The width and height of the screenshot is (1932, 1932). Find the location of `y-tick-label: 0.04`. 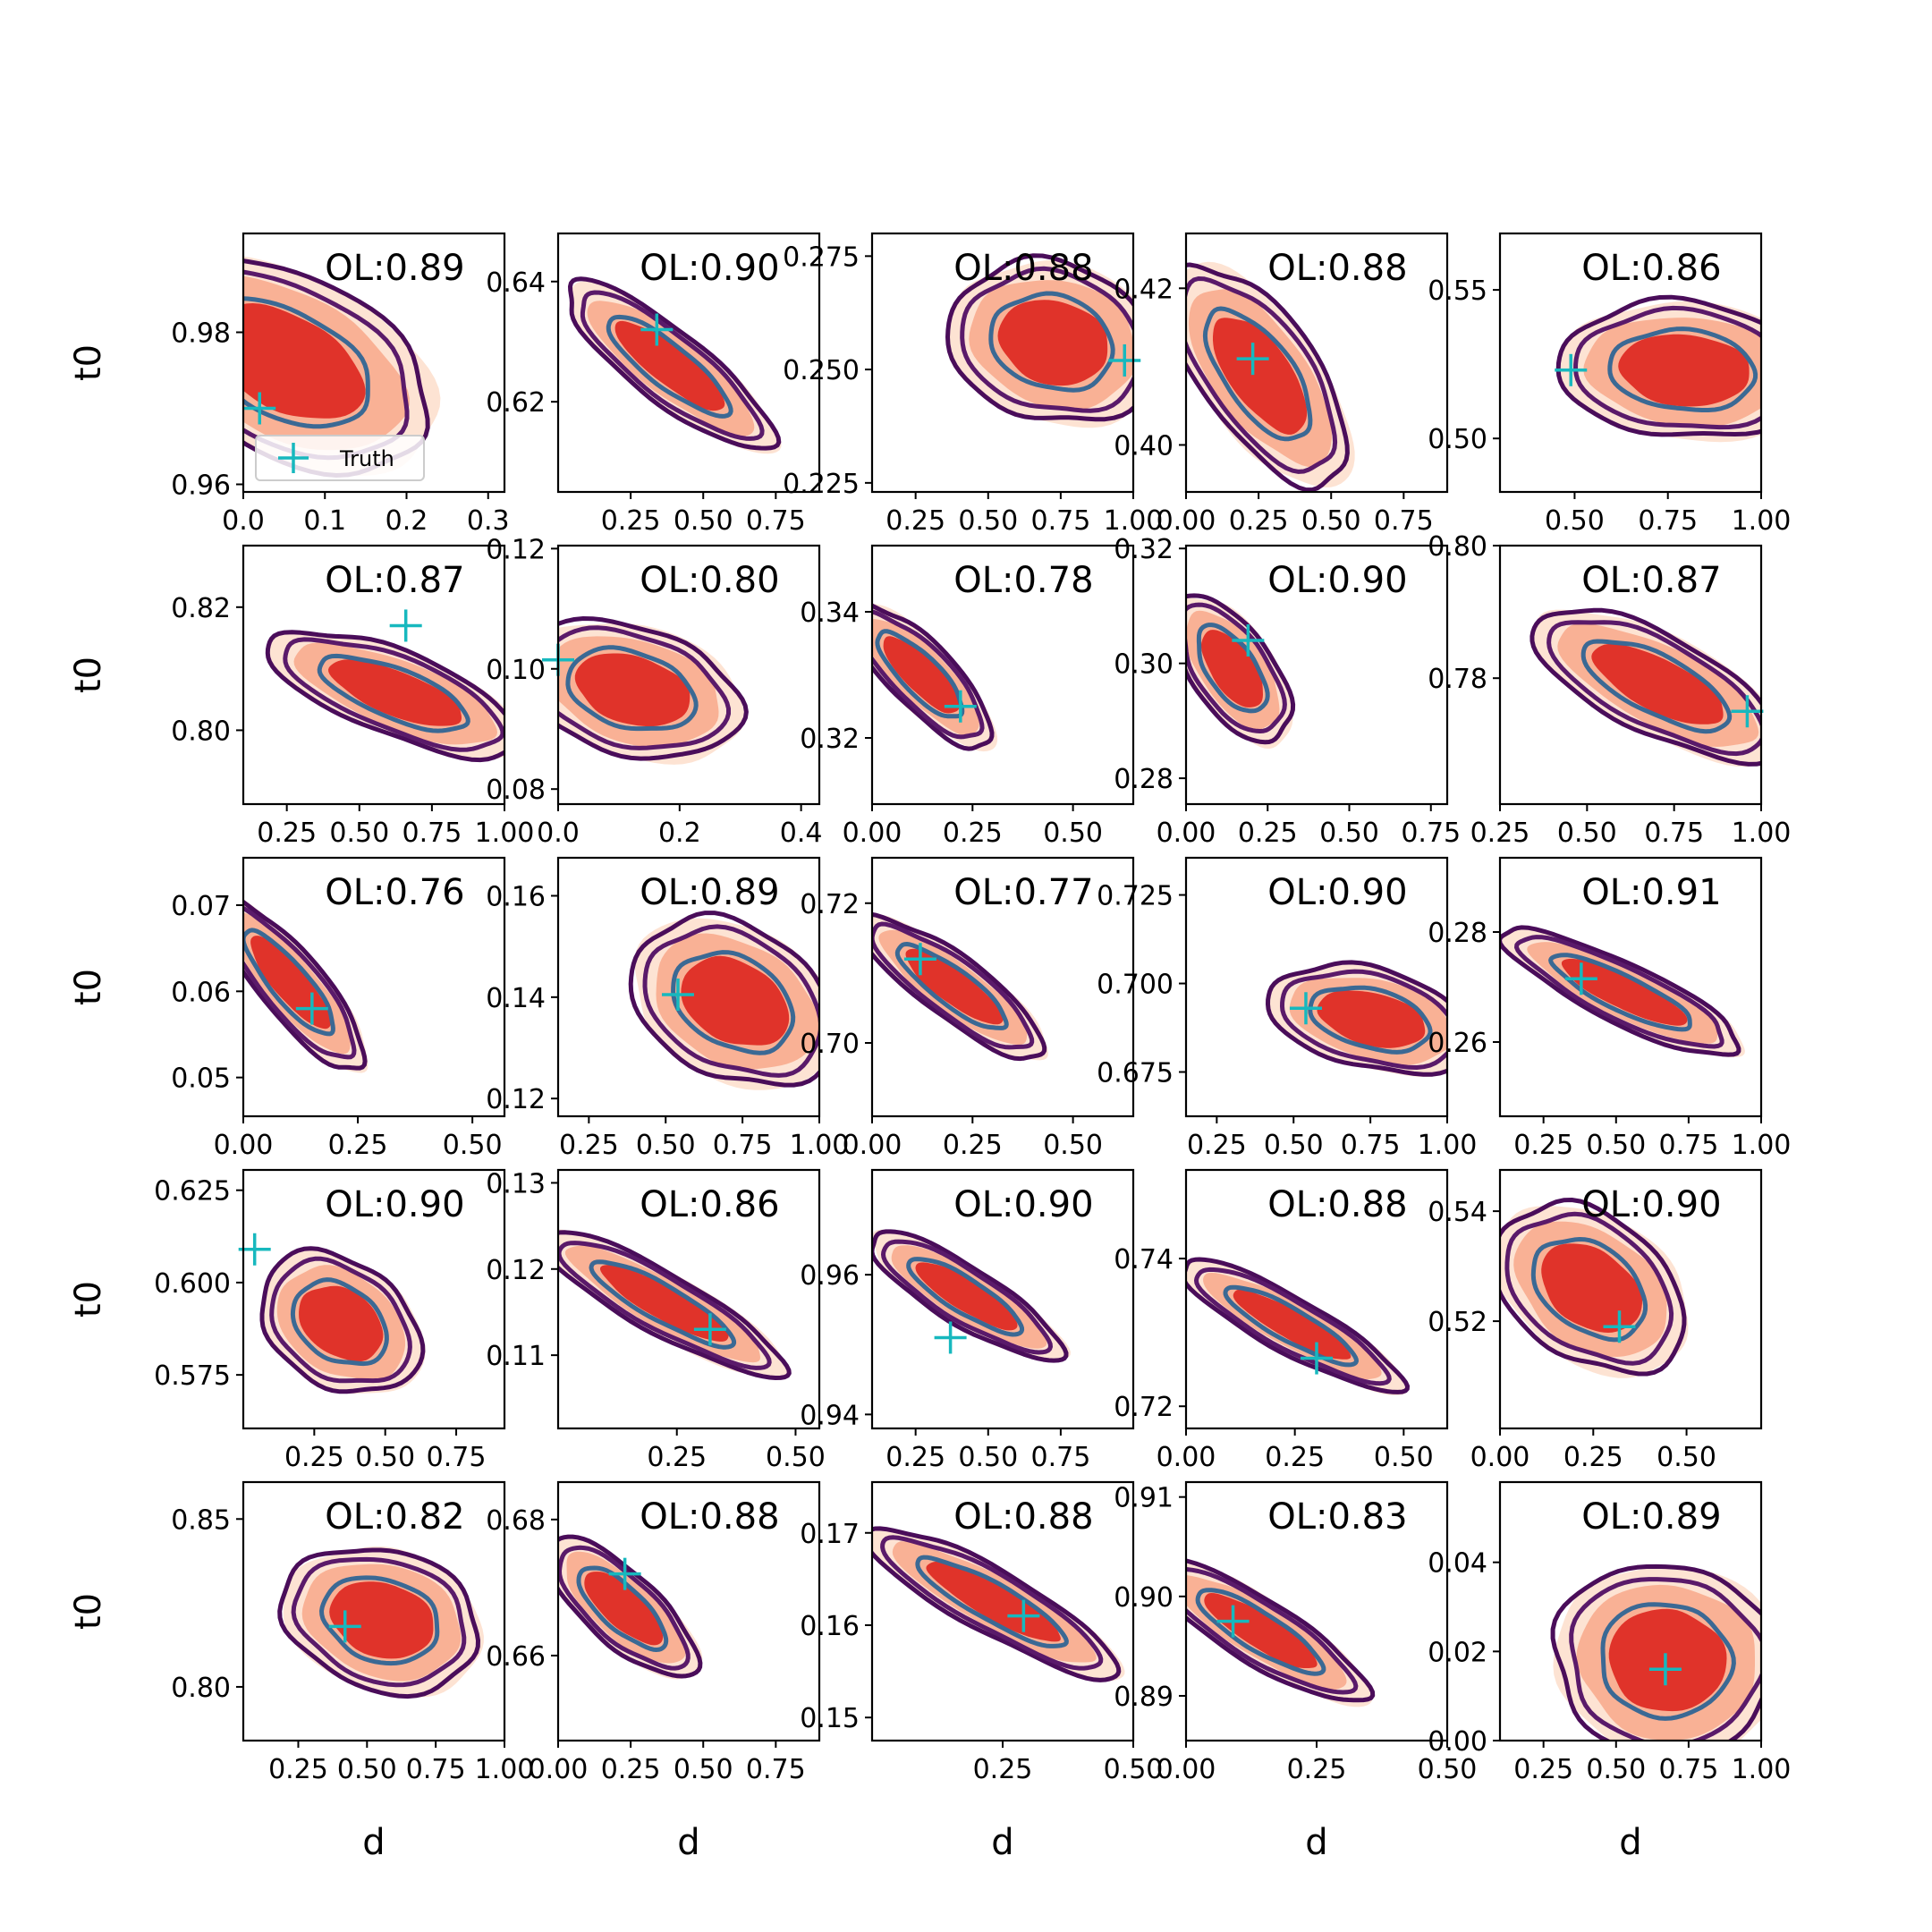

y-tick-label: 0.04 is located at coordinates (1457, 1564).